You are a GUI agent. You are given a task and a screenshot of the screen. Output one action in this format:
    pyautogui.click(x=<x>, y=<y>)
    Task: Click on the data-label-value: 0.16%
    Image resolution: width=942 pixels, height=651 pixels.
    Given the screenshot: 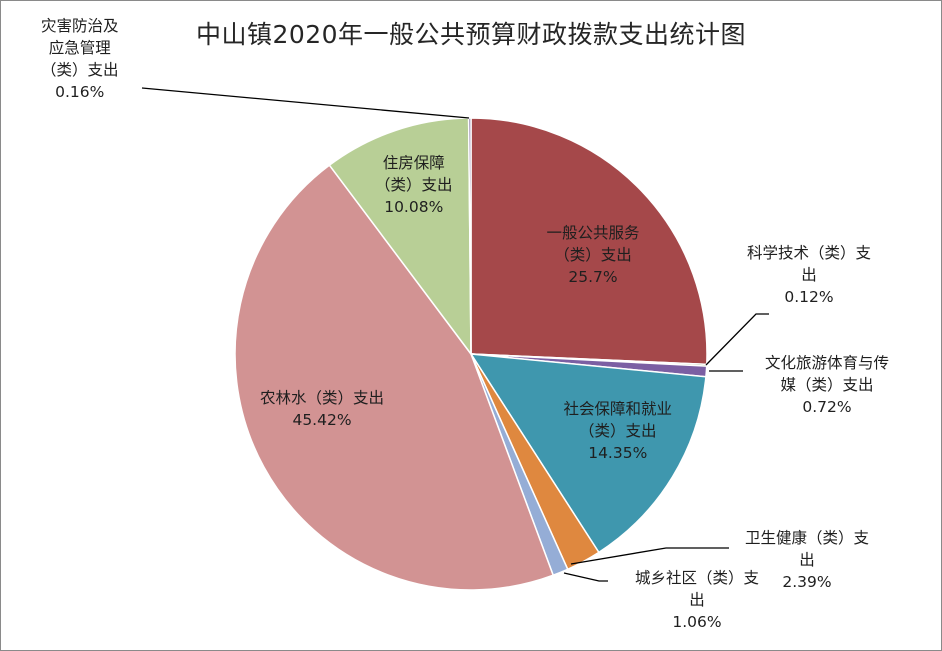 What is the action you would take?
    pyautogui.click(x=80, y=92)
    